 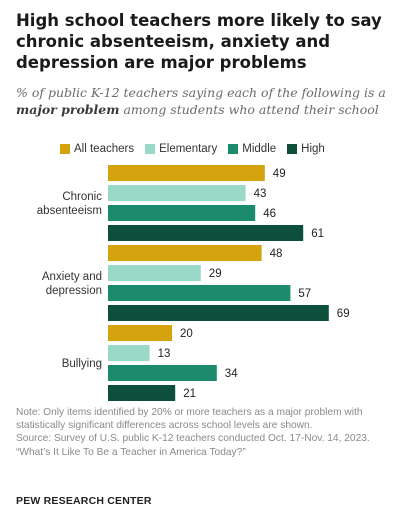 I want to click on bar-value-label: 49, so click(x=279, y=174).